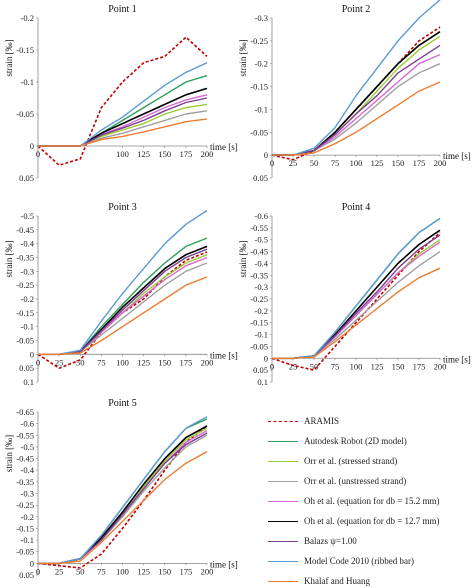  Describe the element at coordinates (122, 403) in the screenshot. I see `chart-title: Point 5` at that location.